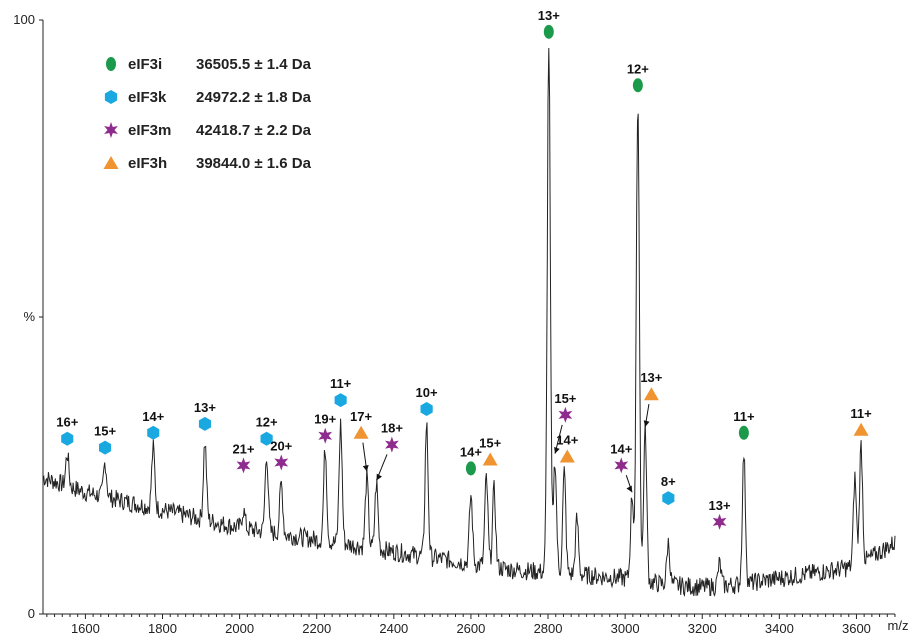  I want to click on x-tick-label: 2800, so click(548, 628).